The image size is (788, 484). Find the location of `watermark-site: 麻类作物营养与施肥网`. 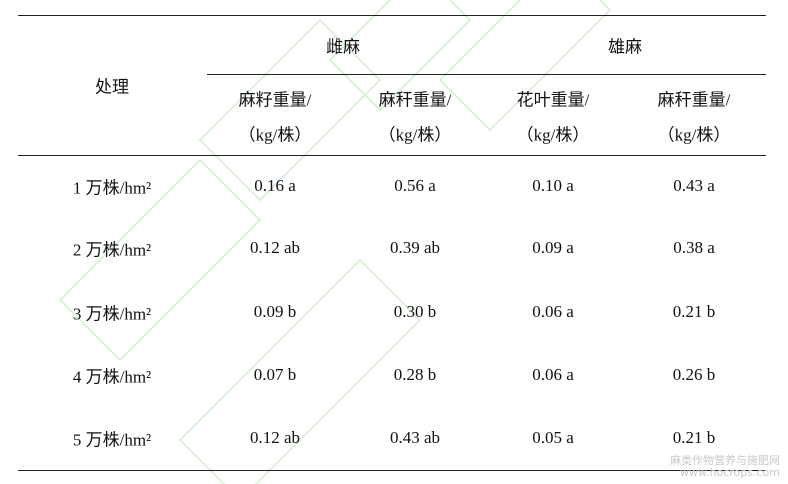

watermark-site: 麻类作物营养与施肥网 is located at coordinates (725, 460).